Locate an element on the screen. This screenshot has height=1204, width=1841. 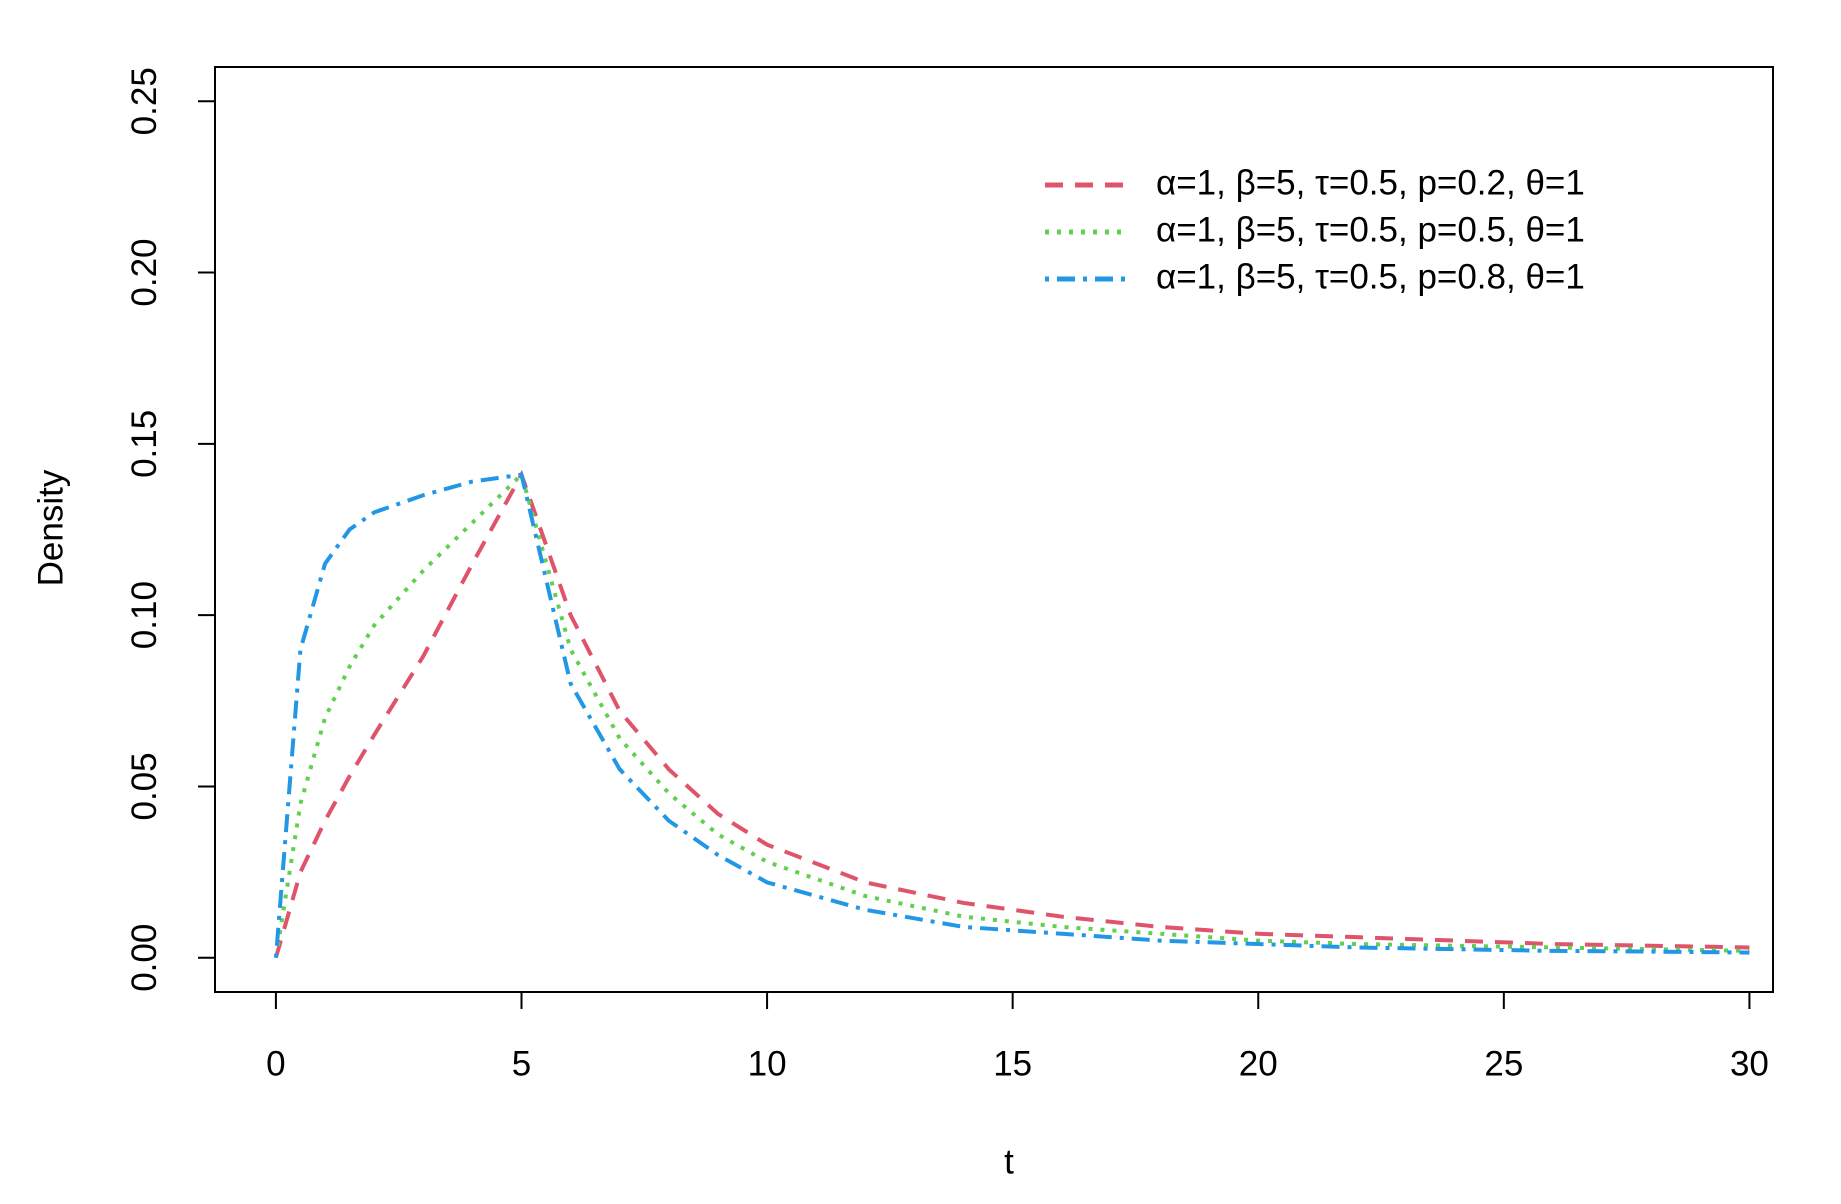
y-tick-label: 0.25 is located at coordinates (144, 101).